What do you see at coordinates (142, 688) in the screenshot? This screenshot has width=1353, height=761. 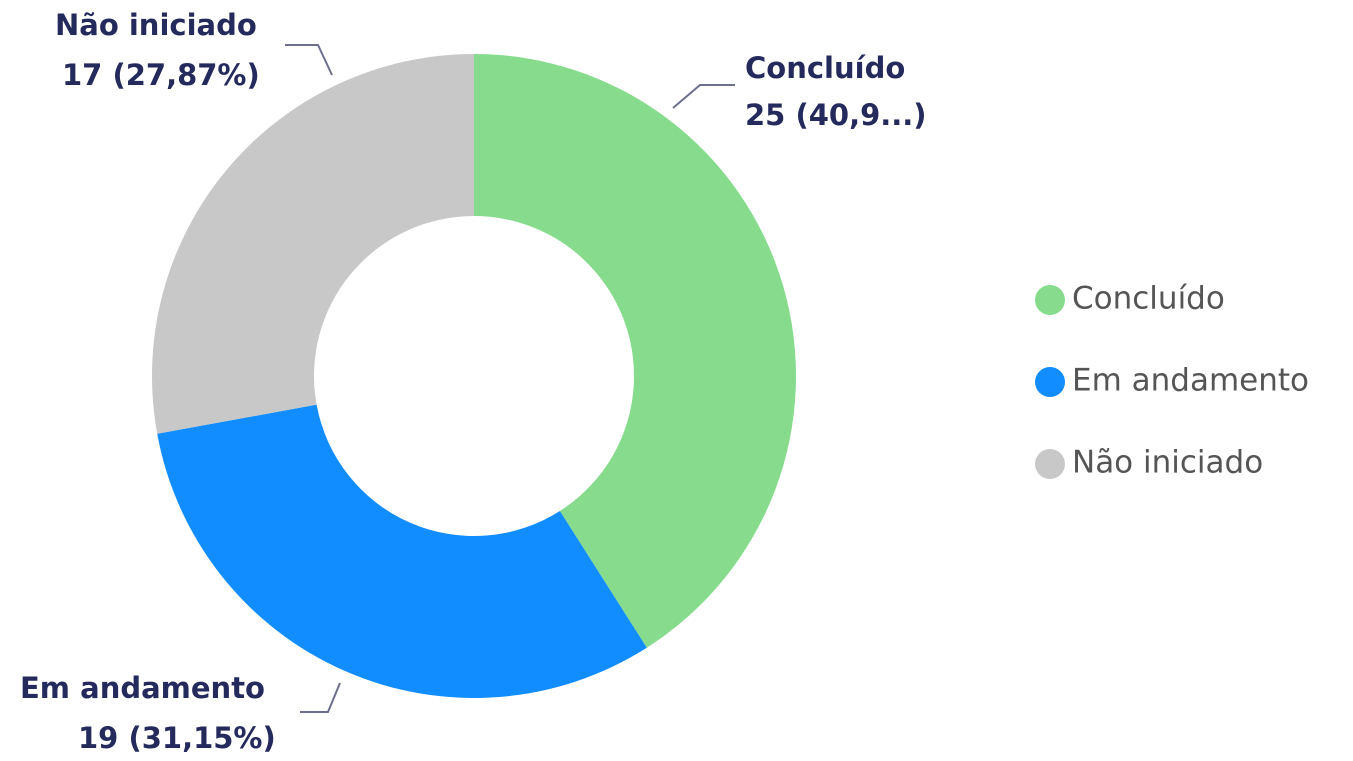 I see `data-label-name: Em andamento` at bounding box center [142, 688].